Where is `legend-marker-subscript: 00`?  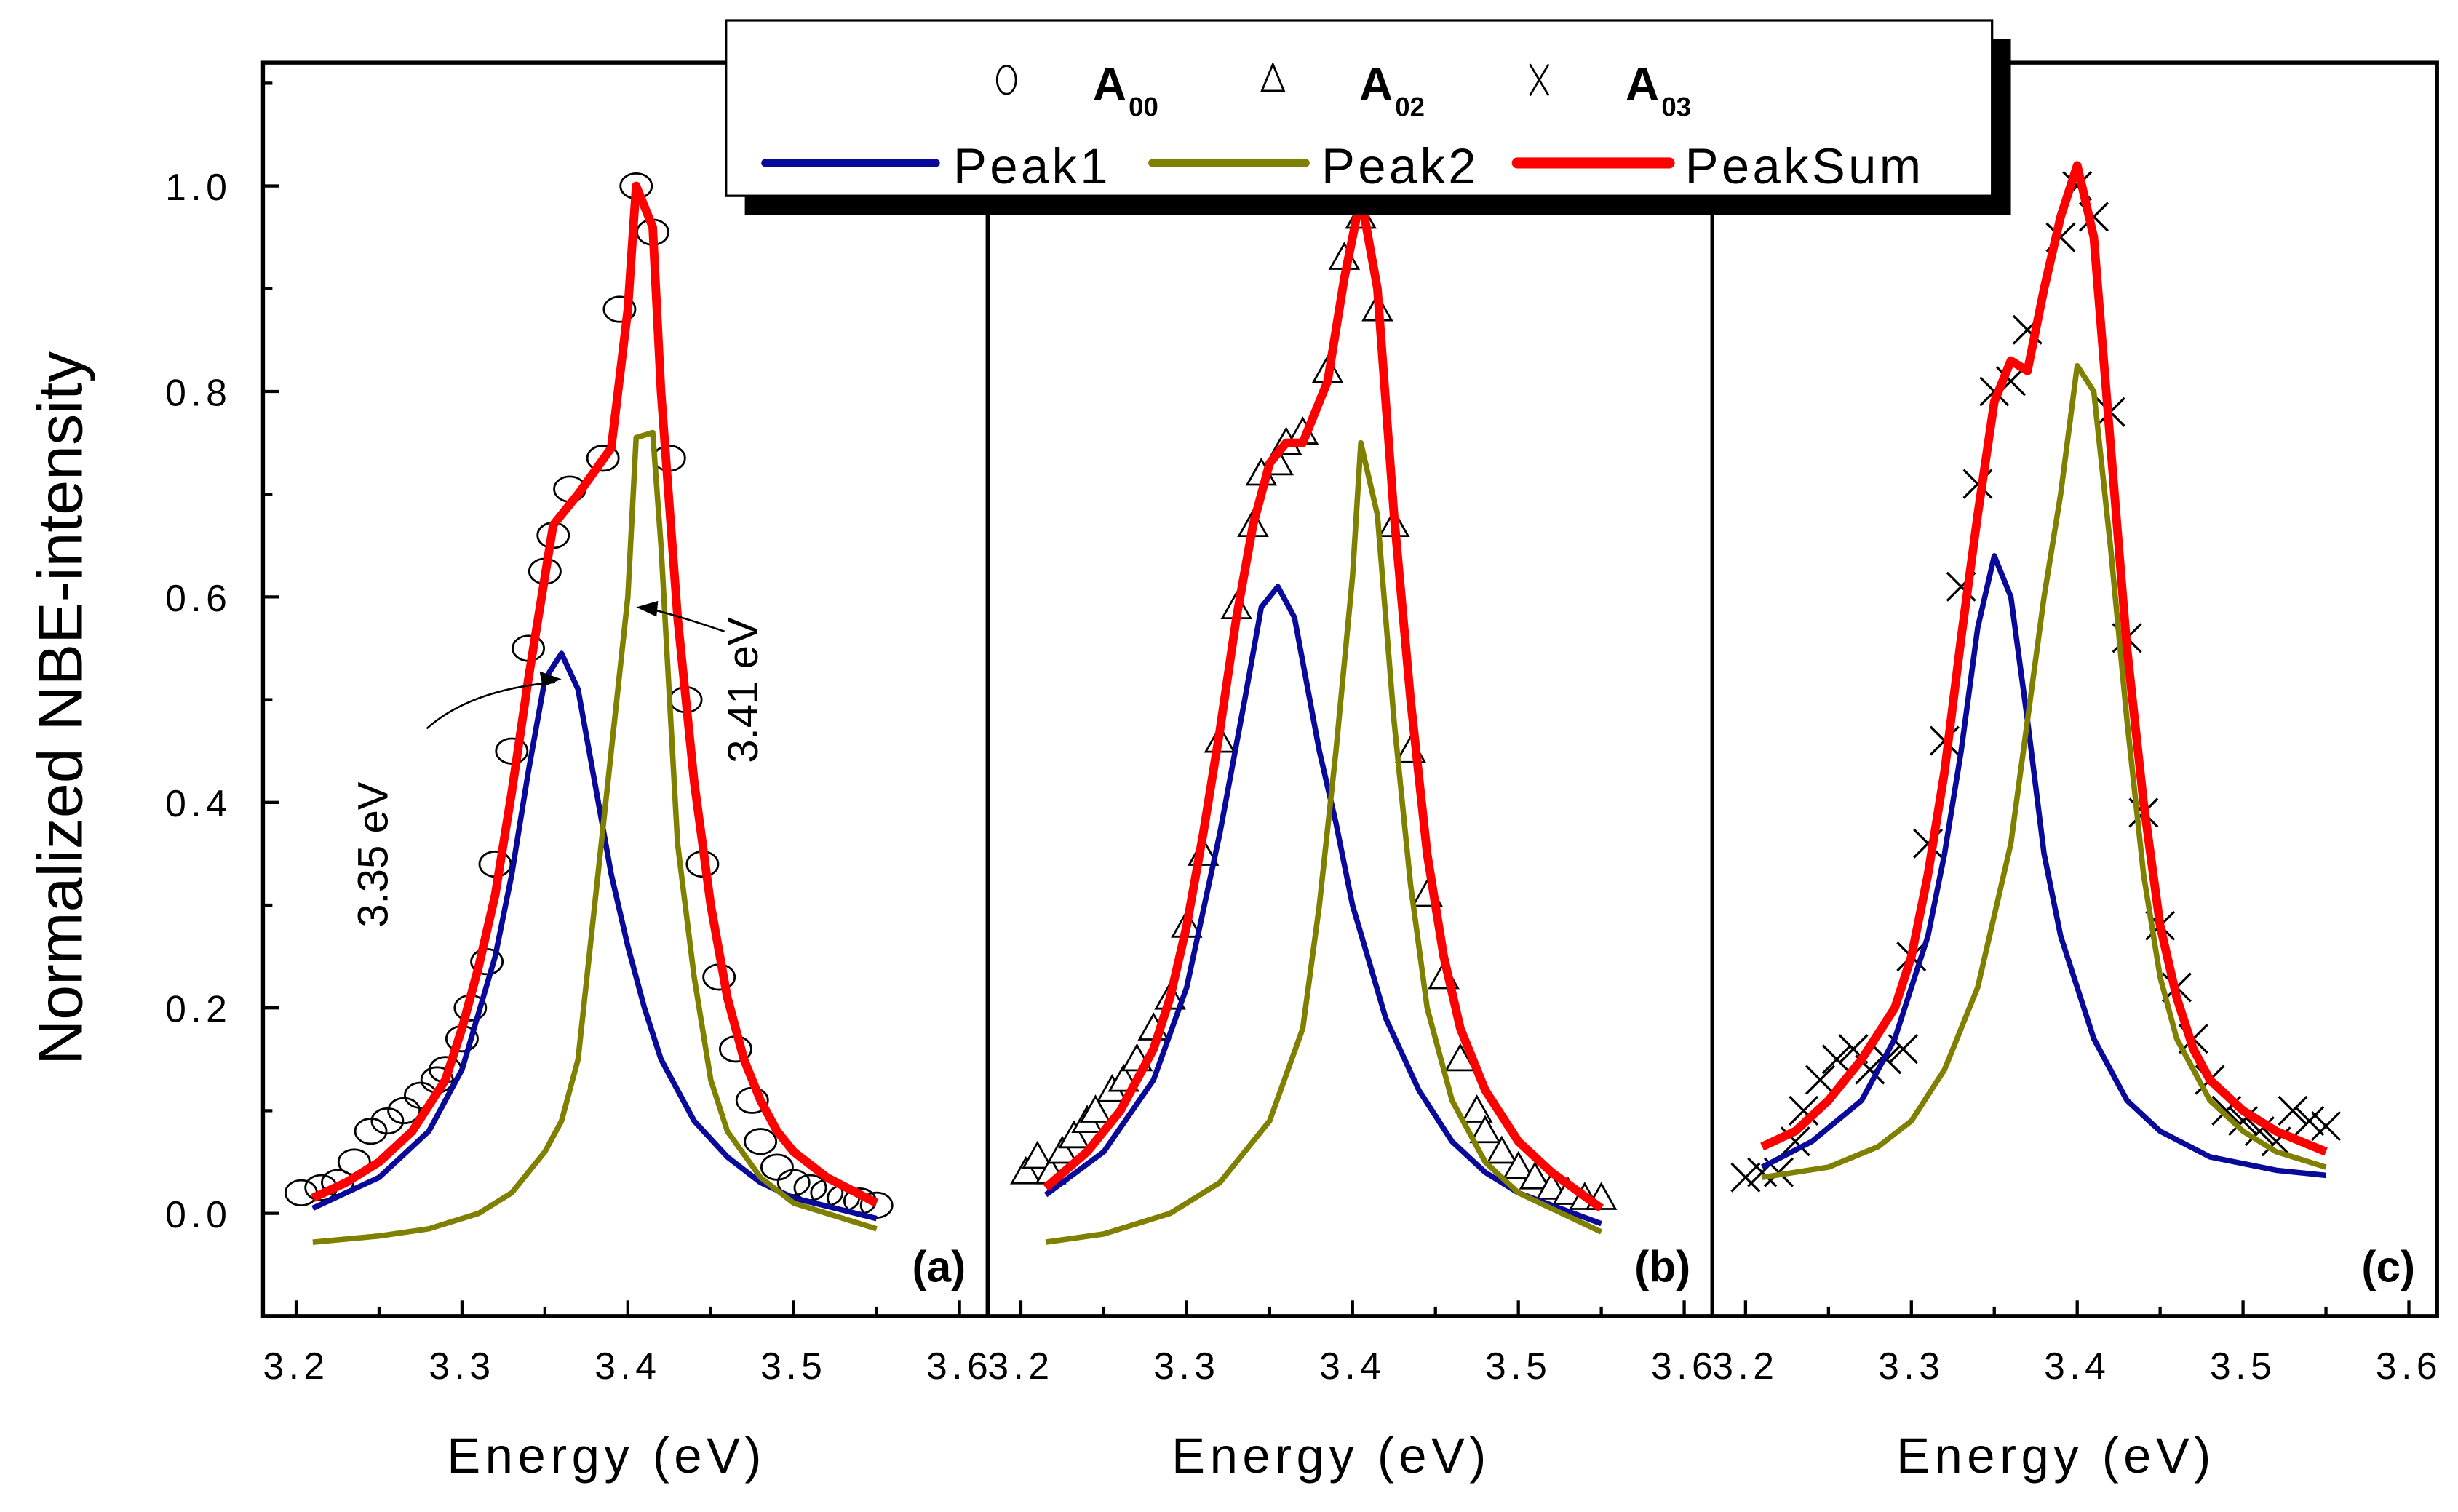
legend-marker-subscript: 00 is located at coordinates (1143, 107).